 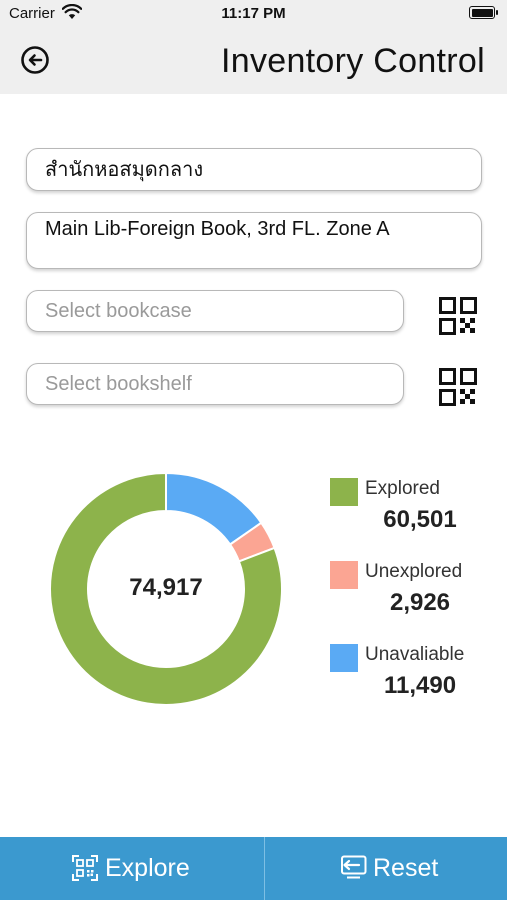 What do you see at coordinates (253, 868) in the screenshot?
I see `bottom-toolbar: Explore Reset` at bounding box center [253, 868].